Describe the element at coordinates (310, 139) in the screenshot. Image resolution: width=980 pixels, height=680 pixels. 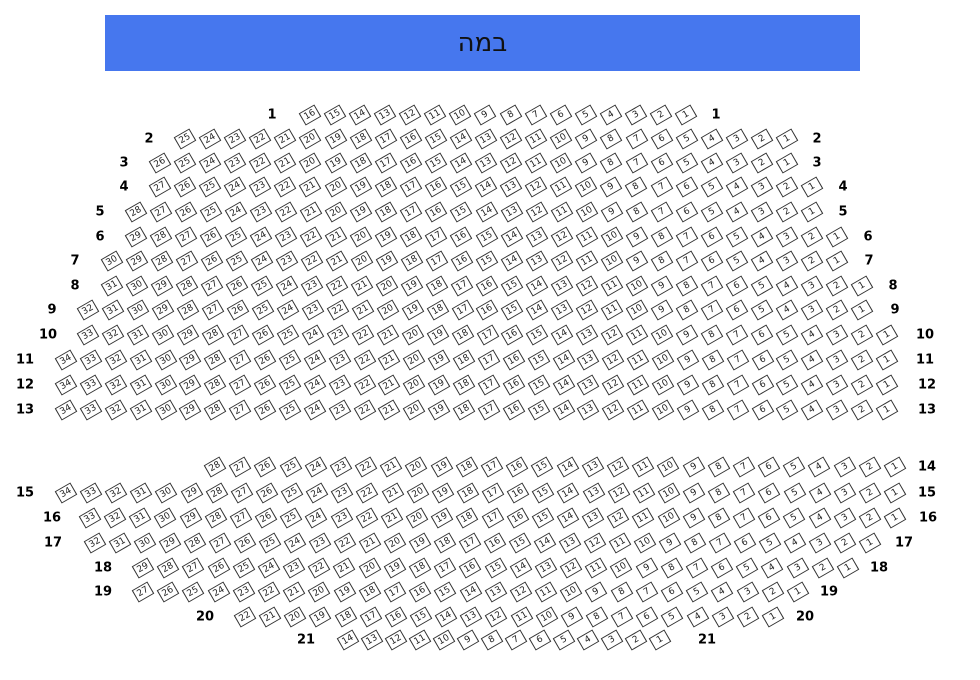
I see `seat-row2-20: 20` at that location.